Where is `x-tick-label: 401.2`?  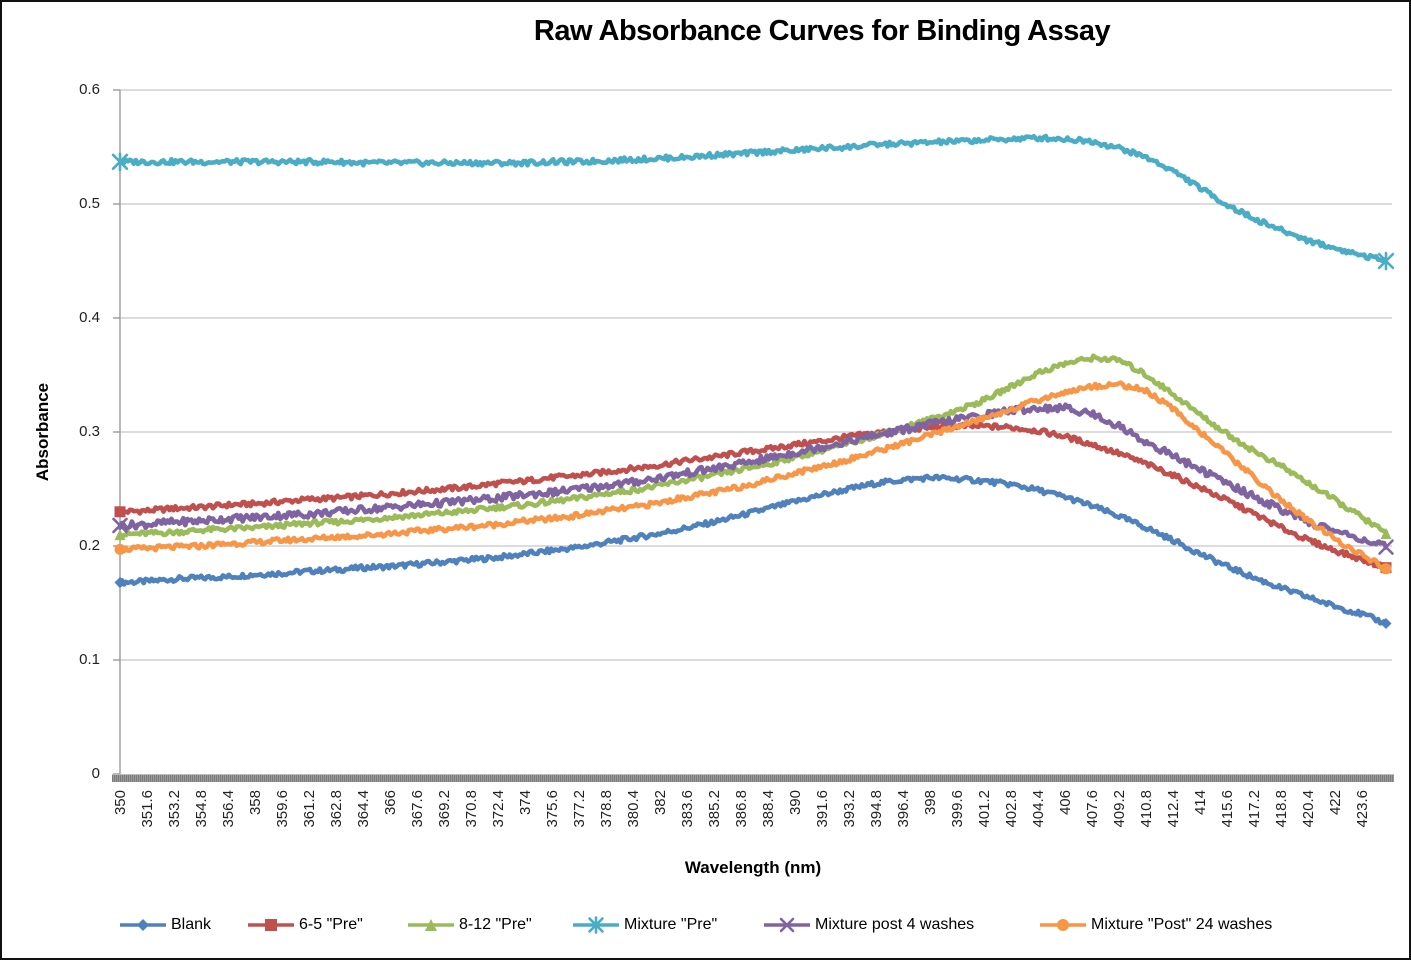
x-tick-label: 401.2 is located at coordinates (985, 809).